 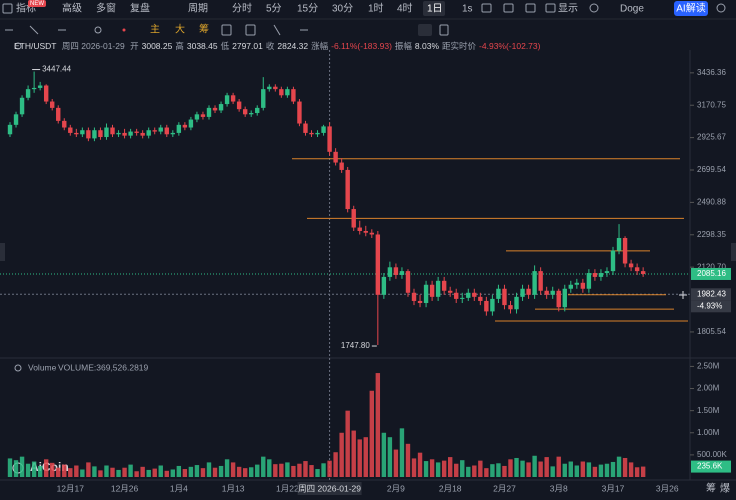 I want to click on corner-tab: 筹, so click(x=711, y=488).